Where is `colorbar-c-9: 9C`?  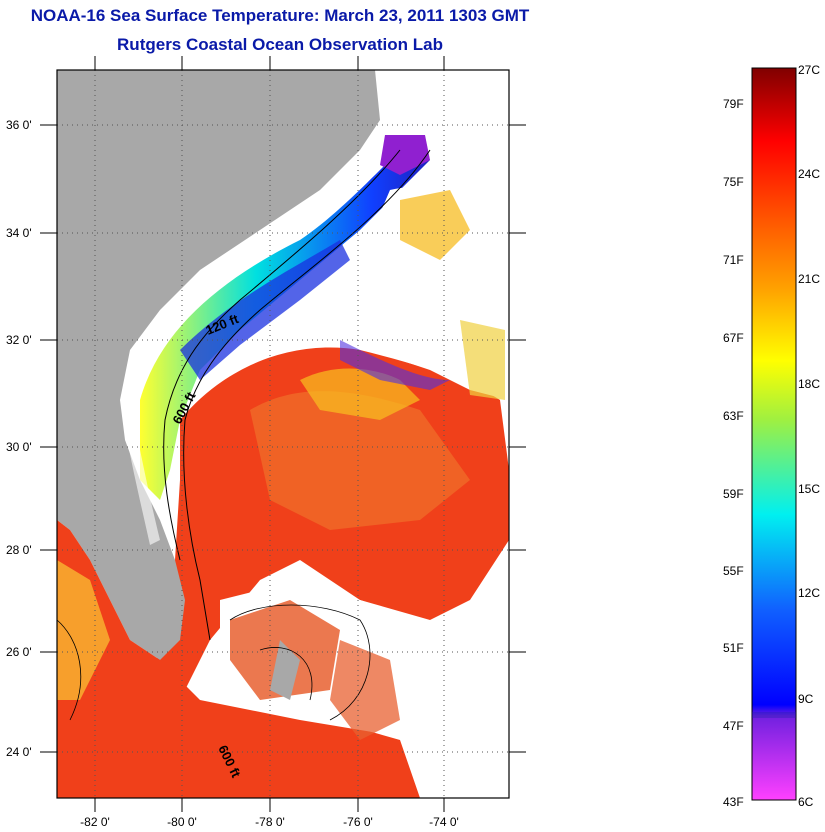 colorbar-c-9: 9C is located at coordinates (806, 699).